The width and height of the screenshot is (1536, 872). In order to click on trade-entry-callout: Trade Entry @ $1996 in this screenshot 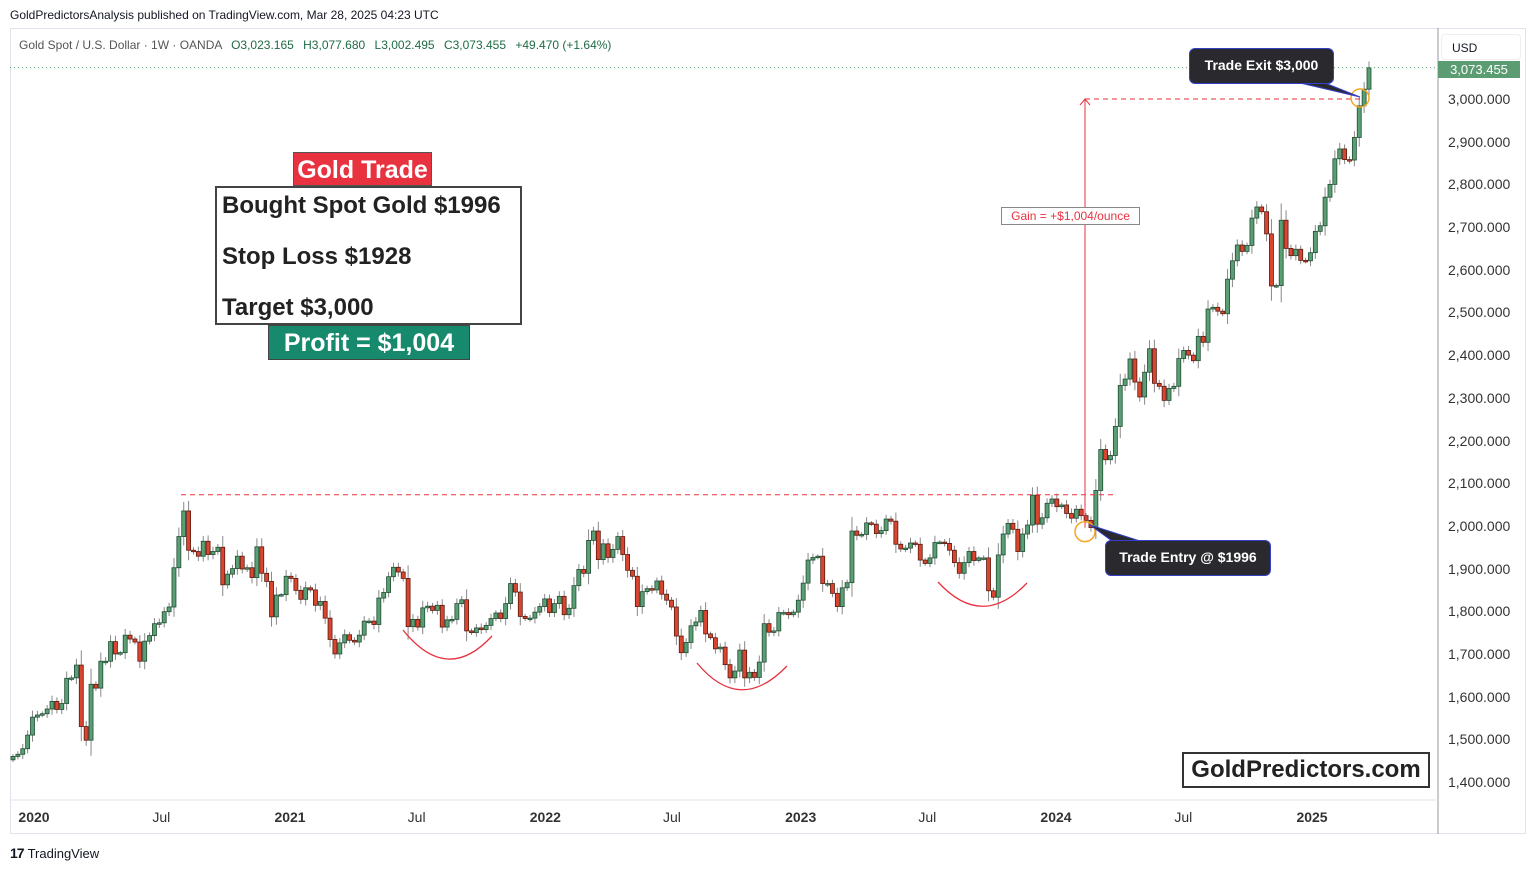, I will do `click(1188, 558)`.